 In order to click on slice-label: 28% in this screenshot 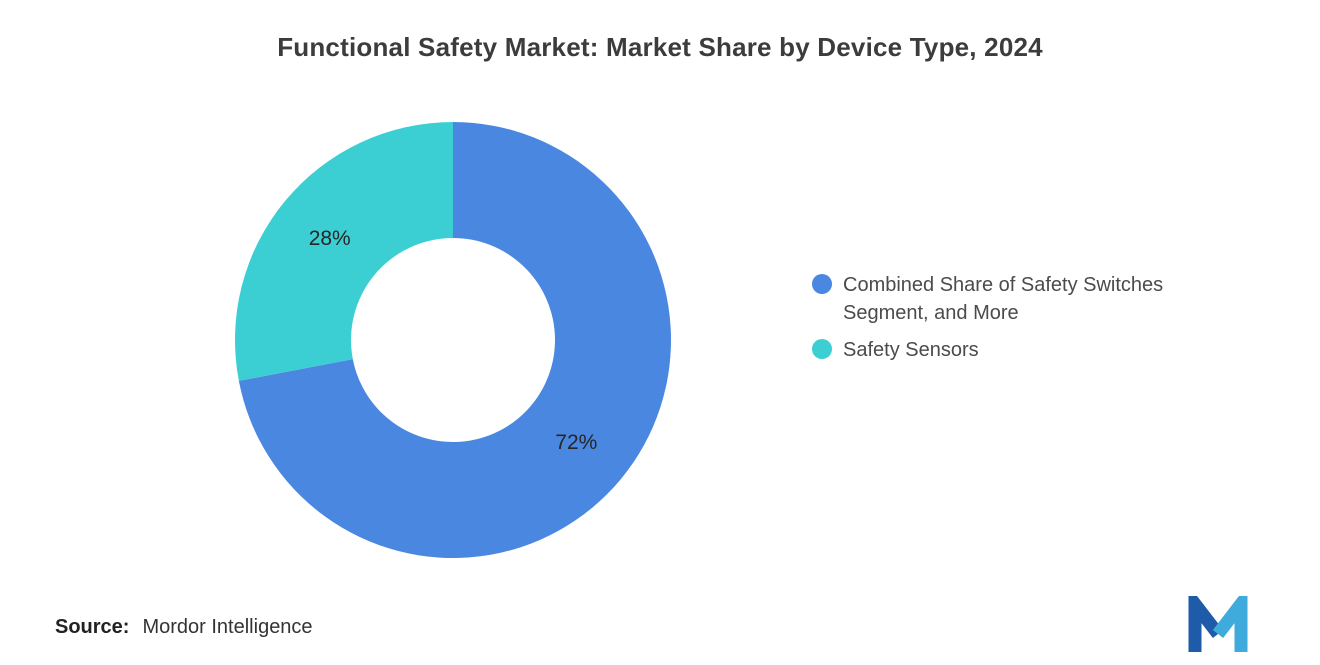, I will do `click(330, 238)`.